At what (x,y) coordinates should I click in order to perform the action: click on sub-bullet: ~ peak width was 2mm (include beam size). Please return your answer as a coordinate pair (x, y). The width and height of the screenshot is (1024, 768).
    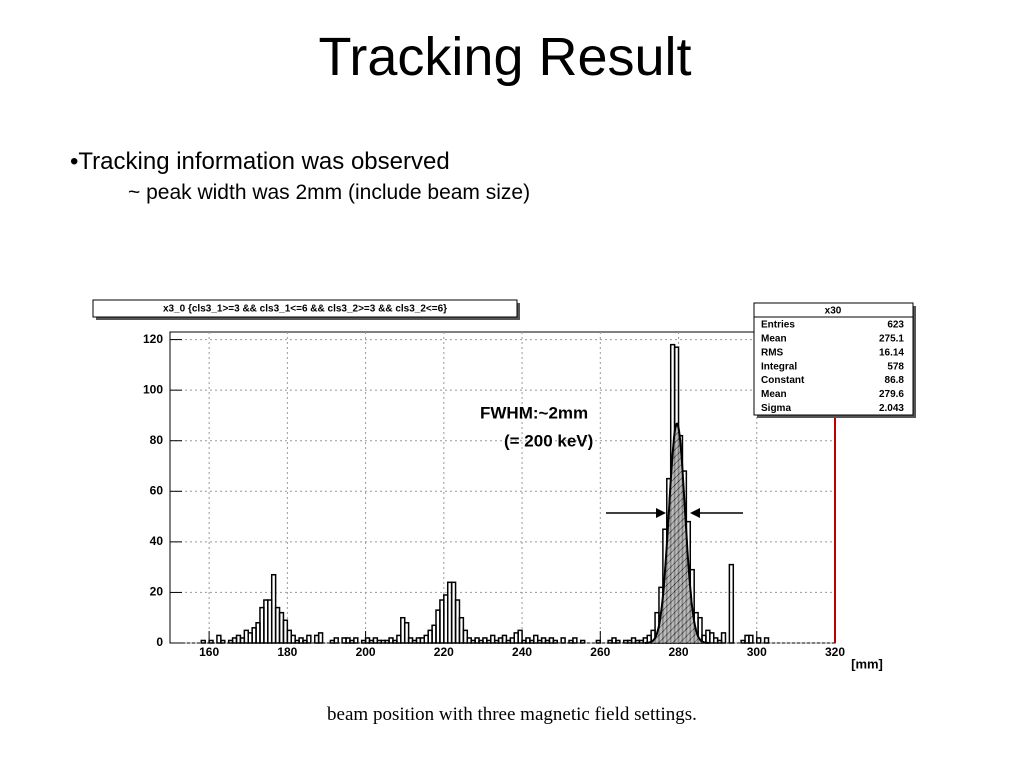
    Looking at the image, I should click on (329, 192).